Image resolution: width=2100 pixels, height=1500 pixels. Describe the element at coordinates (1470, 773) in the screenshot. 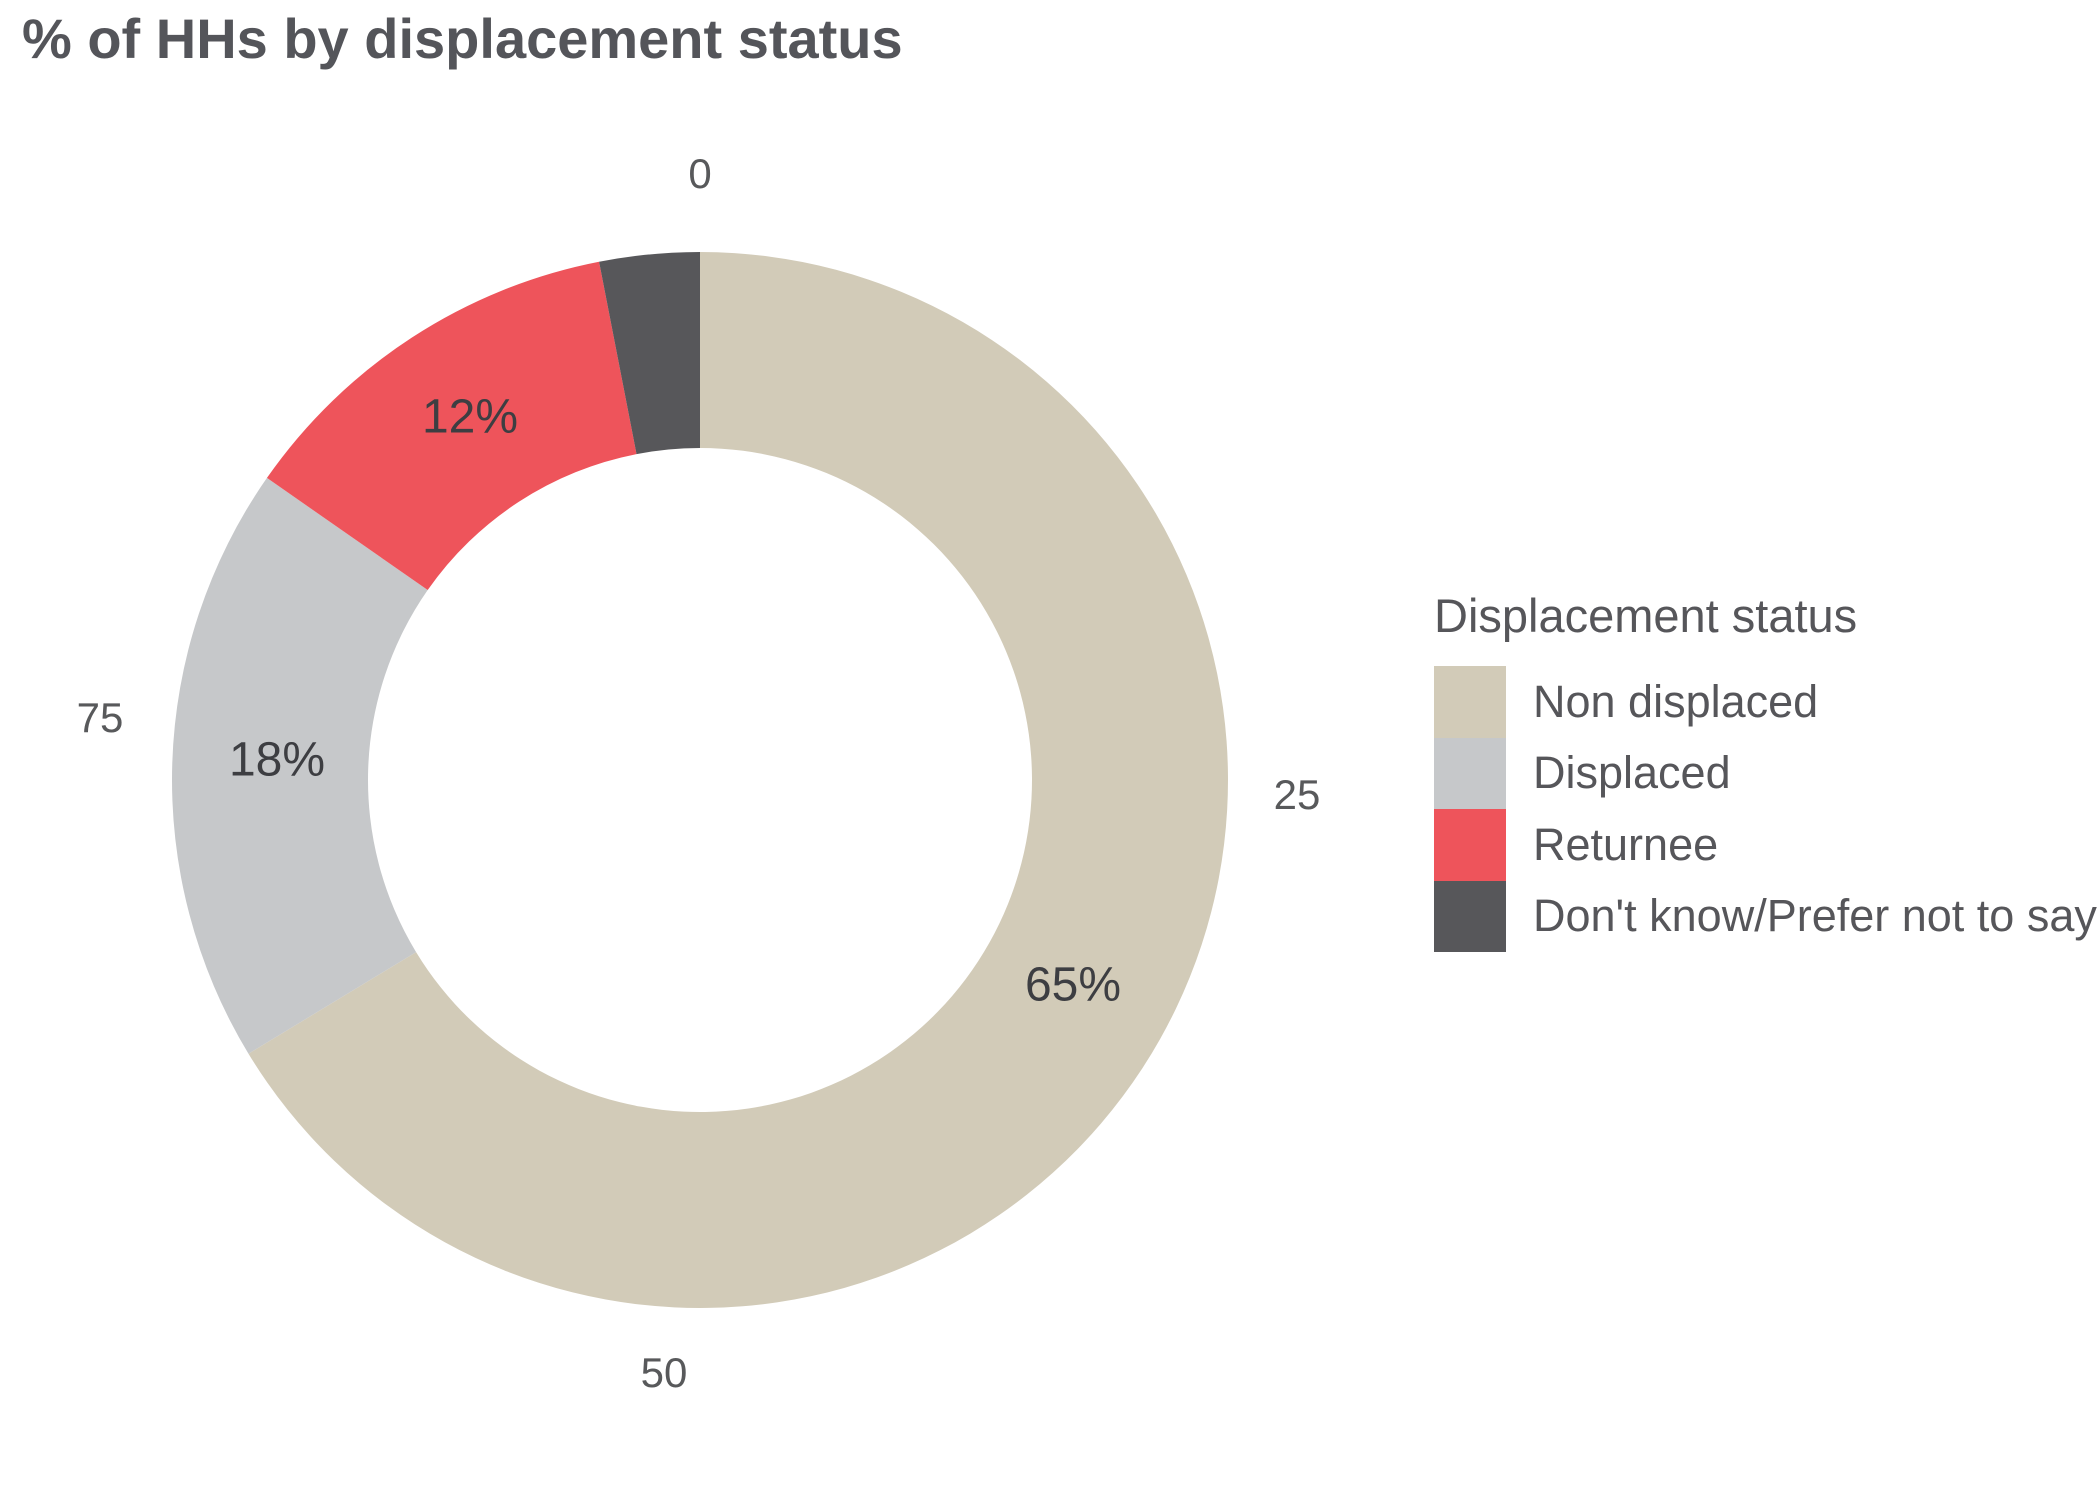

I see `legend-swatch-displaced` at that location.